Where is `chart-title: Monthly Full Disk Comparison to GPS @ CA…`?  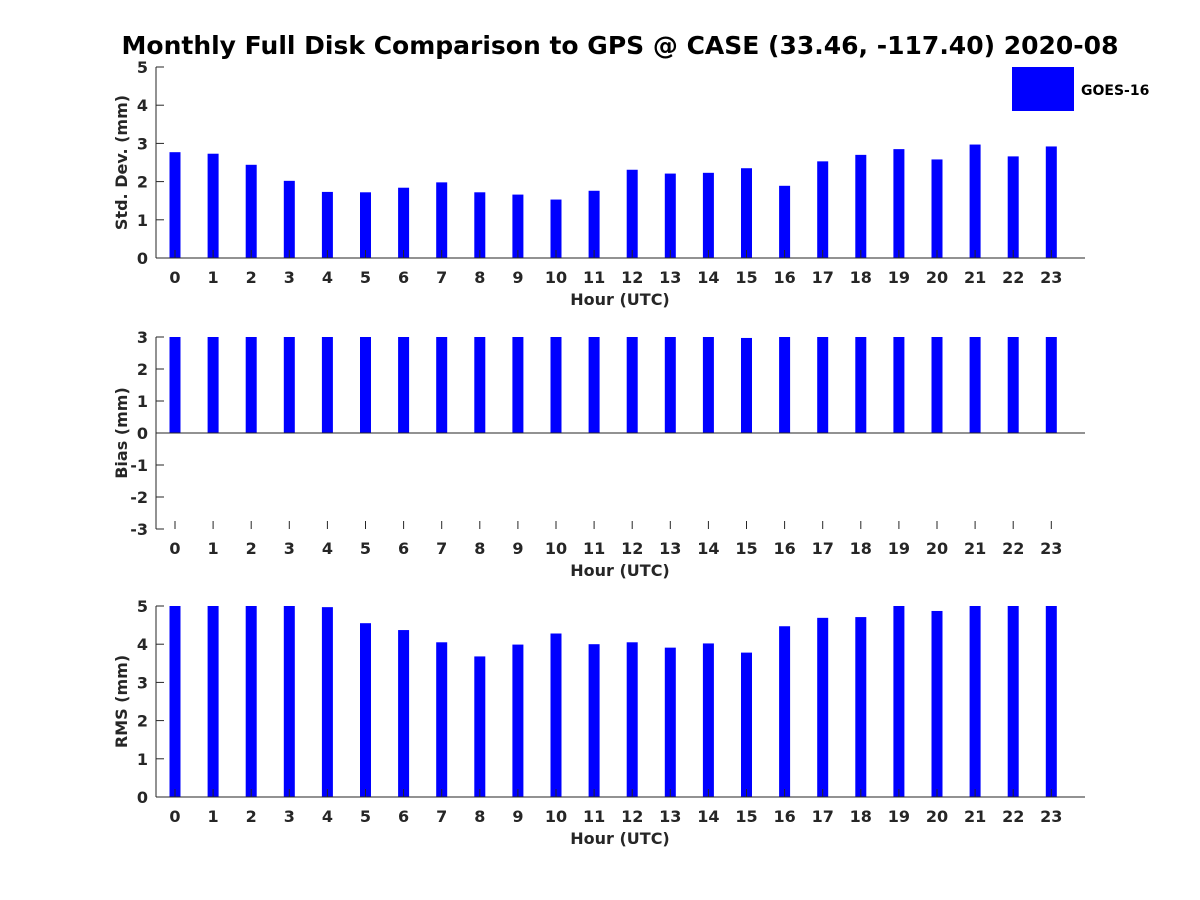
chart-title: Monthly Full Disk Comparison to GPS @ CA… is located at coordinates (620, 45).